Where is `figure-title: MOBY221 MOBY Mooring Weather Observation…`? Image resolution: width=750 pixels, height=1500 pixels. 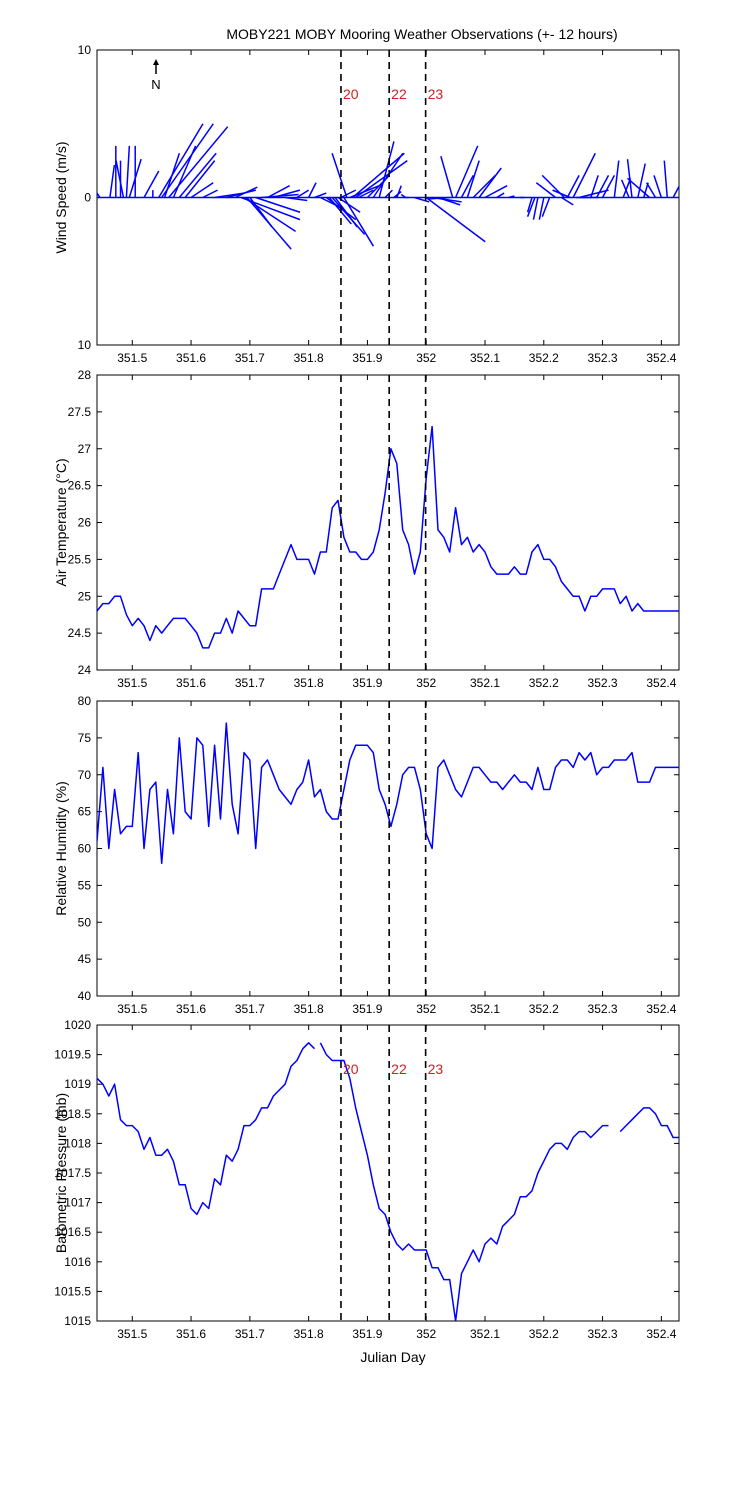 figure-title: MOBY221 MOBY Mooring Weather Observation… is located at coordinates (421, 34).